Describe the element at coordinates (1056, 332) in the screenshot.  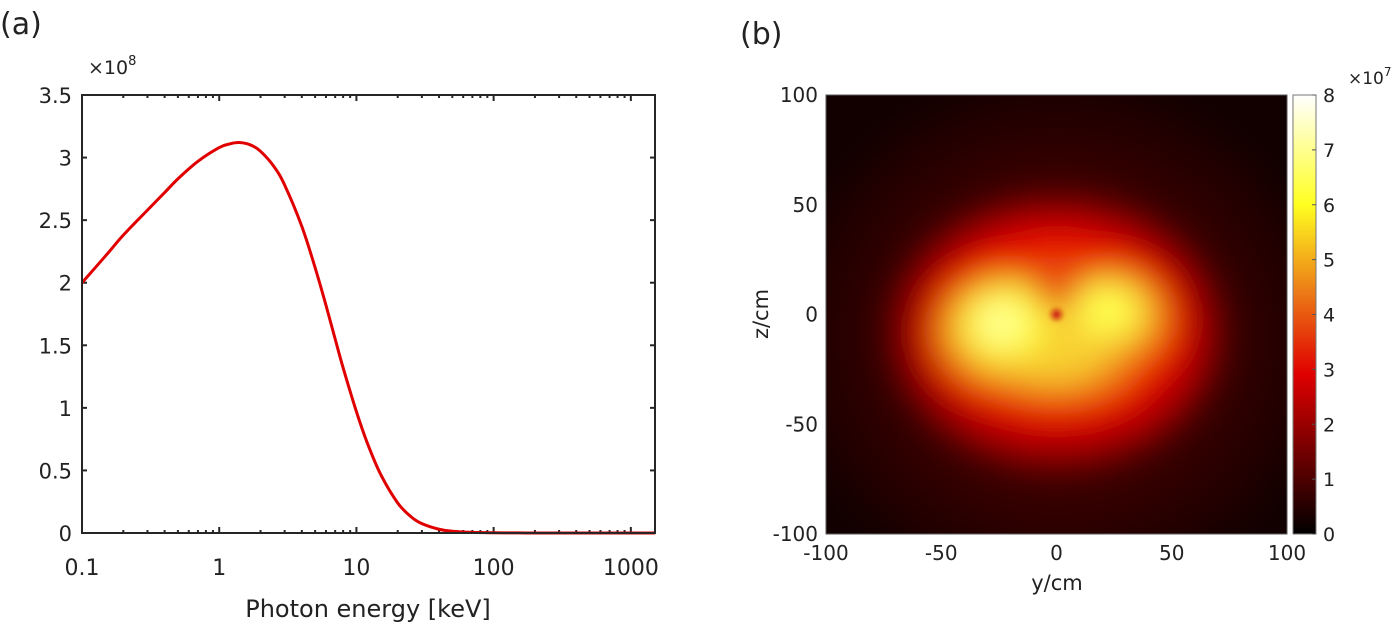
I see `heatmap-intensity-field` at that location.